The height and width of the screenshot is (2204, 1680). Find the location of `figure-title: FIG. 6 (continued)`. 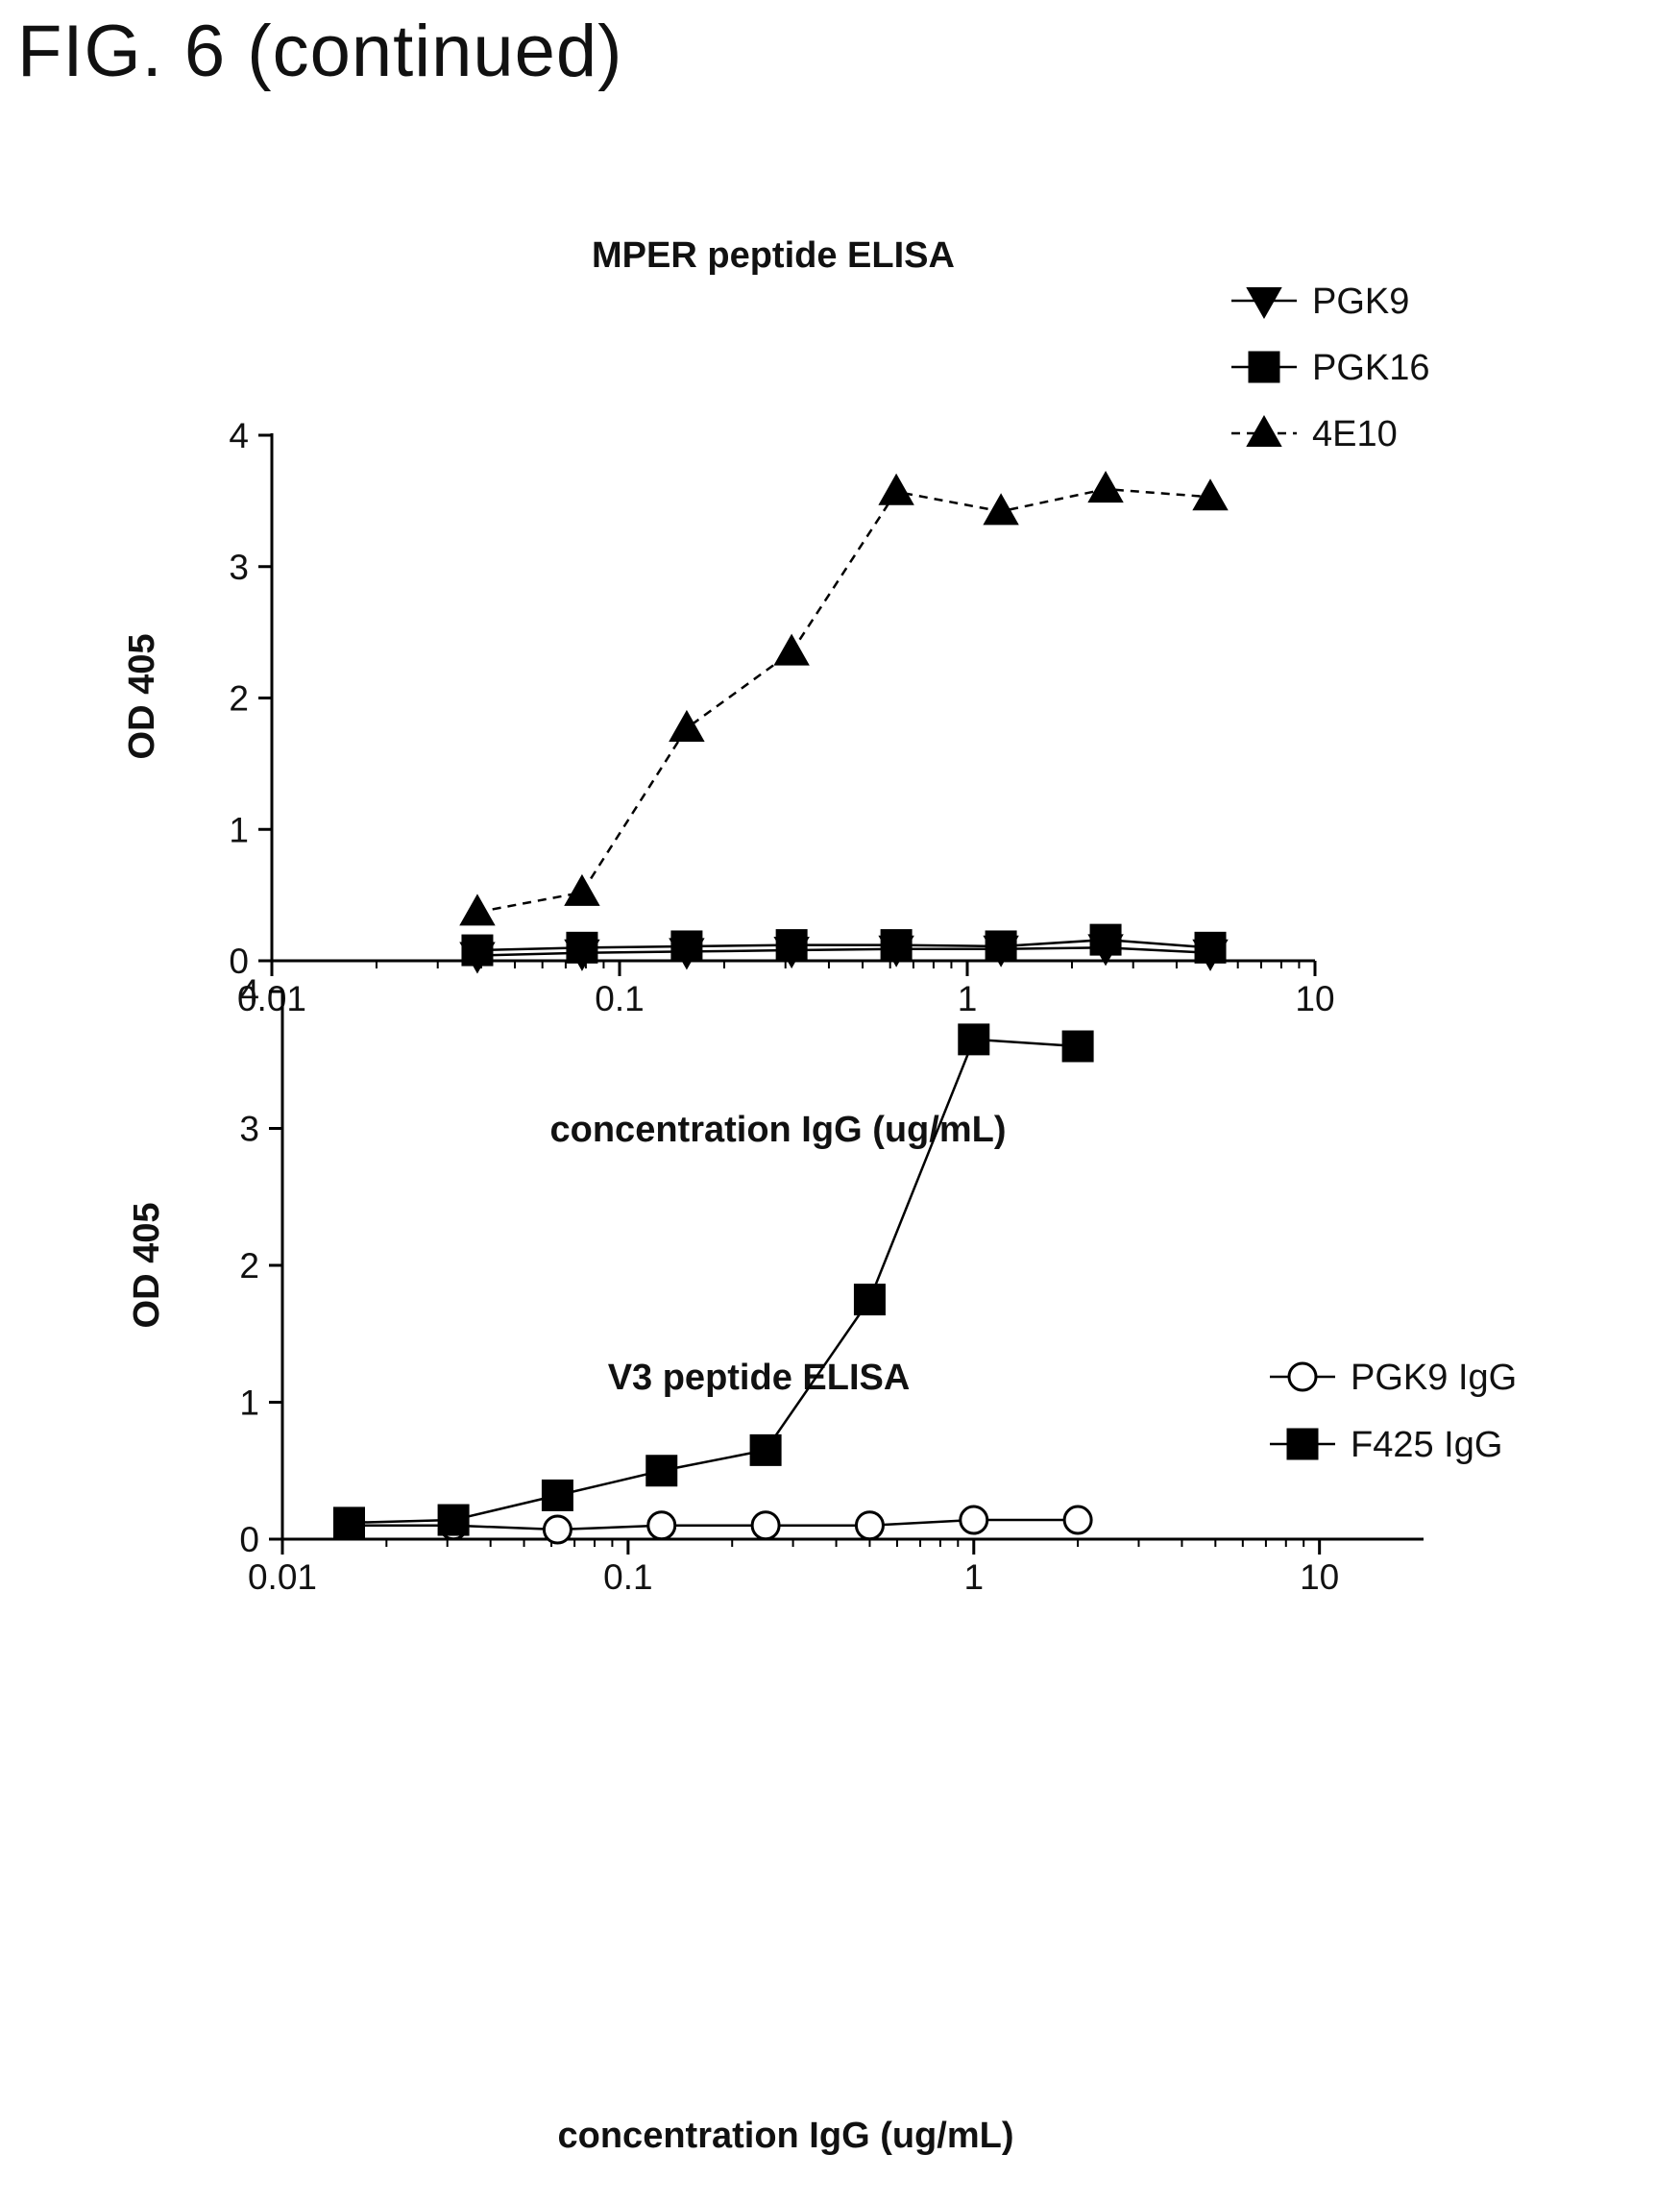

figure-title: FIG. 6 (continued) is located at coordinates (320, 51).